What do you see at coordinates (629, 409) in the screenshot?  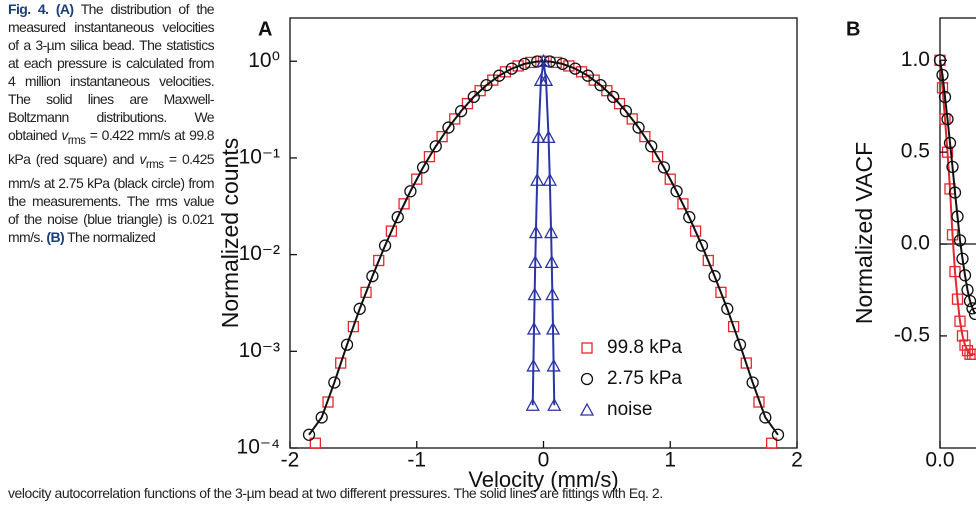 I see `legend-label: noise` at bounding box center [629, 409].